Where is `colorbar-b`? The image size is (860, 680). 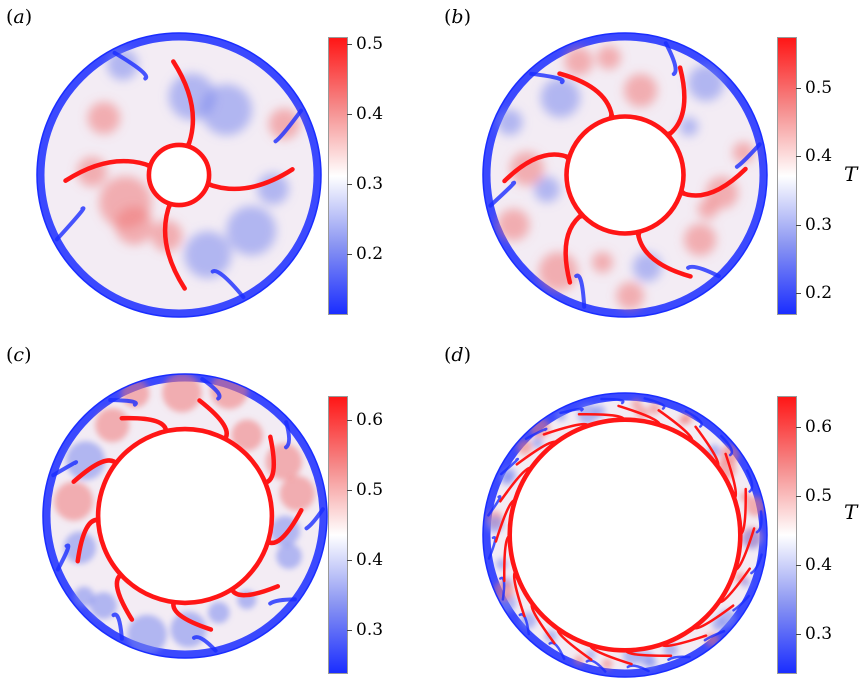 colorbar-b is located at coordinates (787, 176).